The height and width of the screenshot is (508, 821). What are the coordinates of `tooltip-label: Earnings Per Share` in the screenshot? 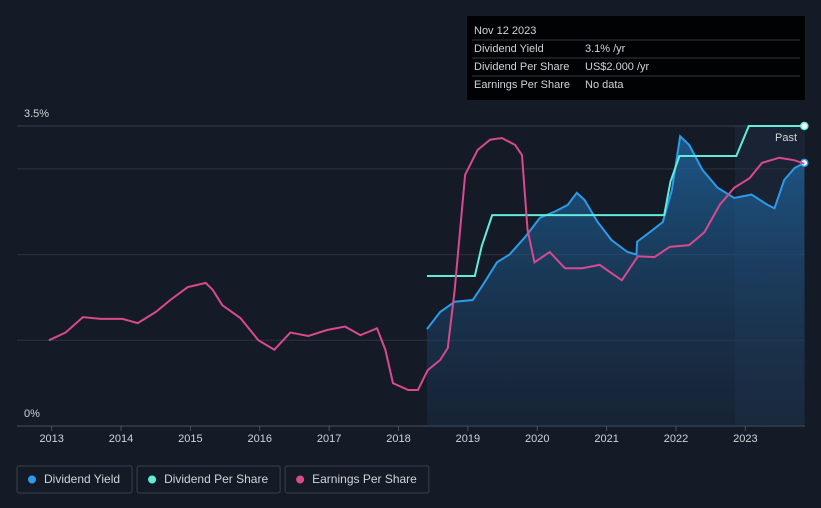 It's located at (522, 85).